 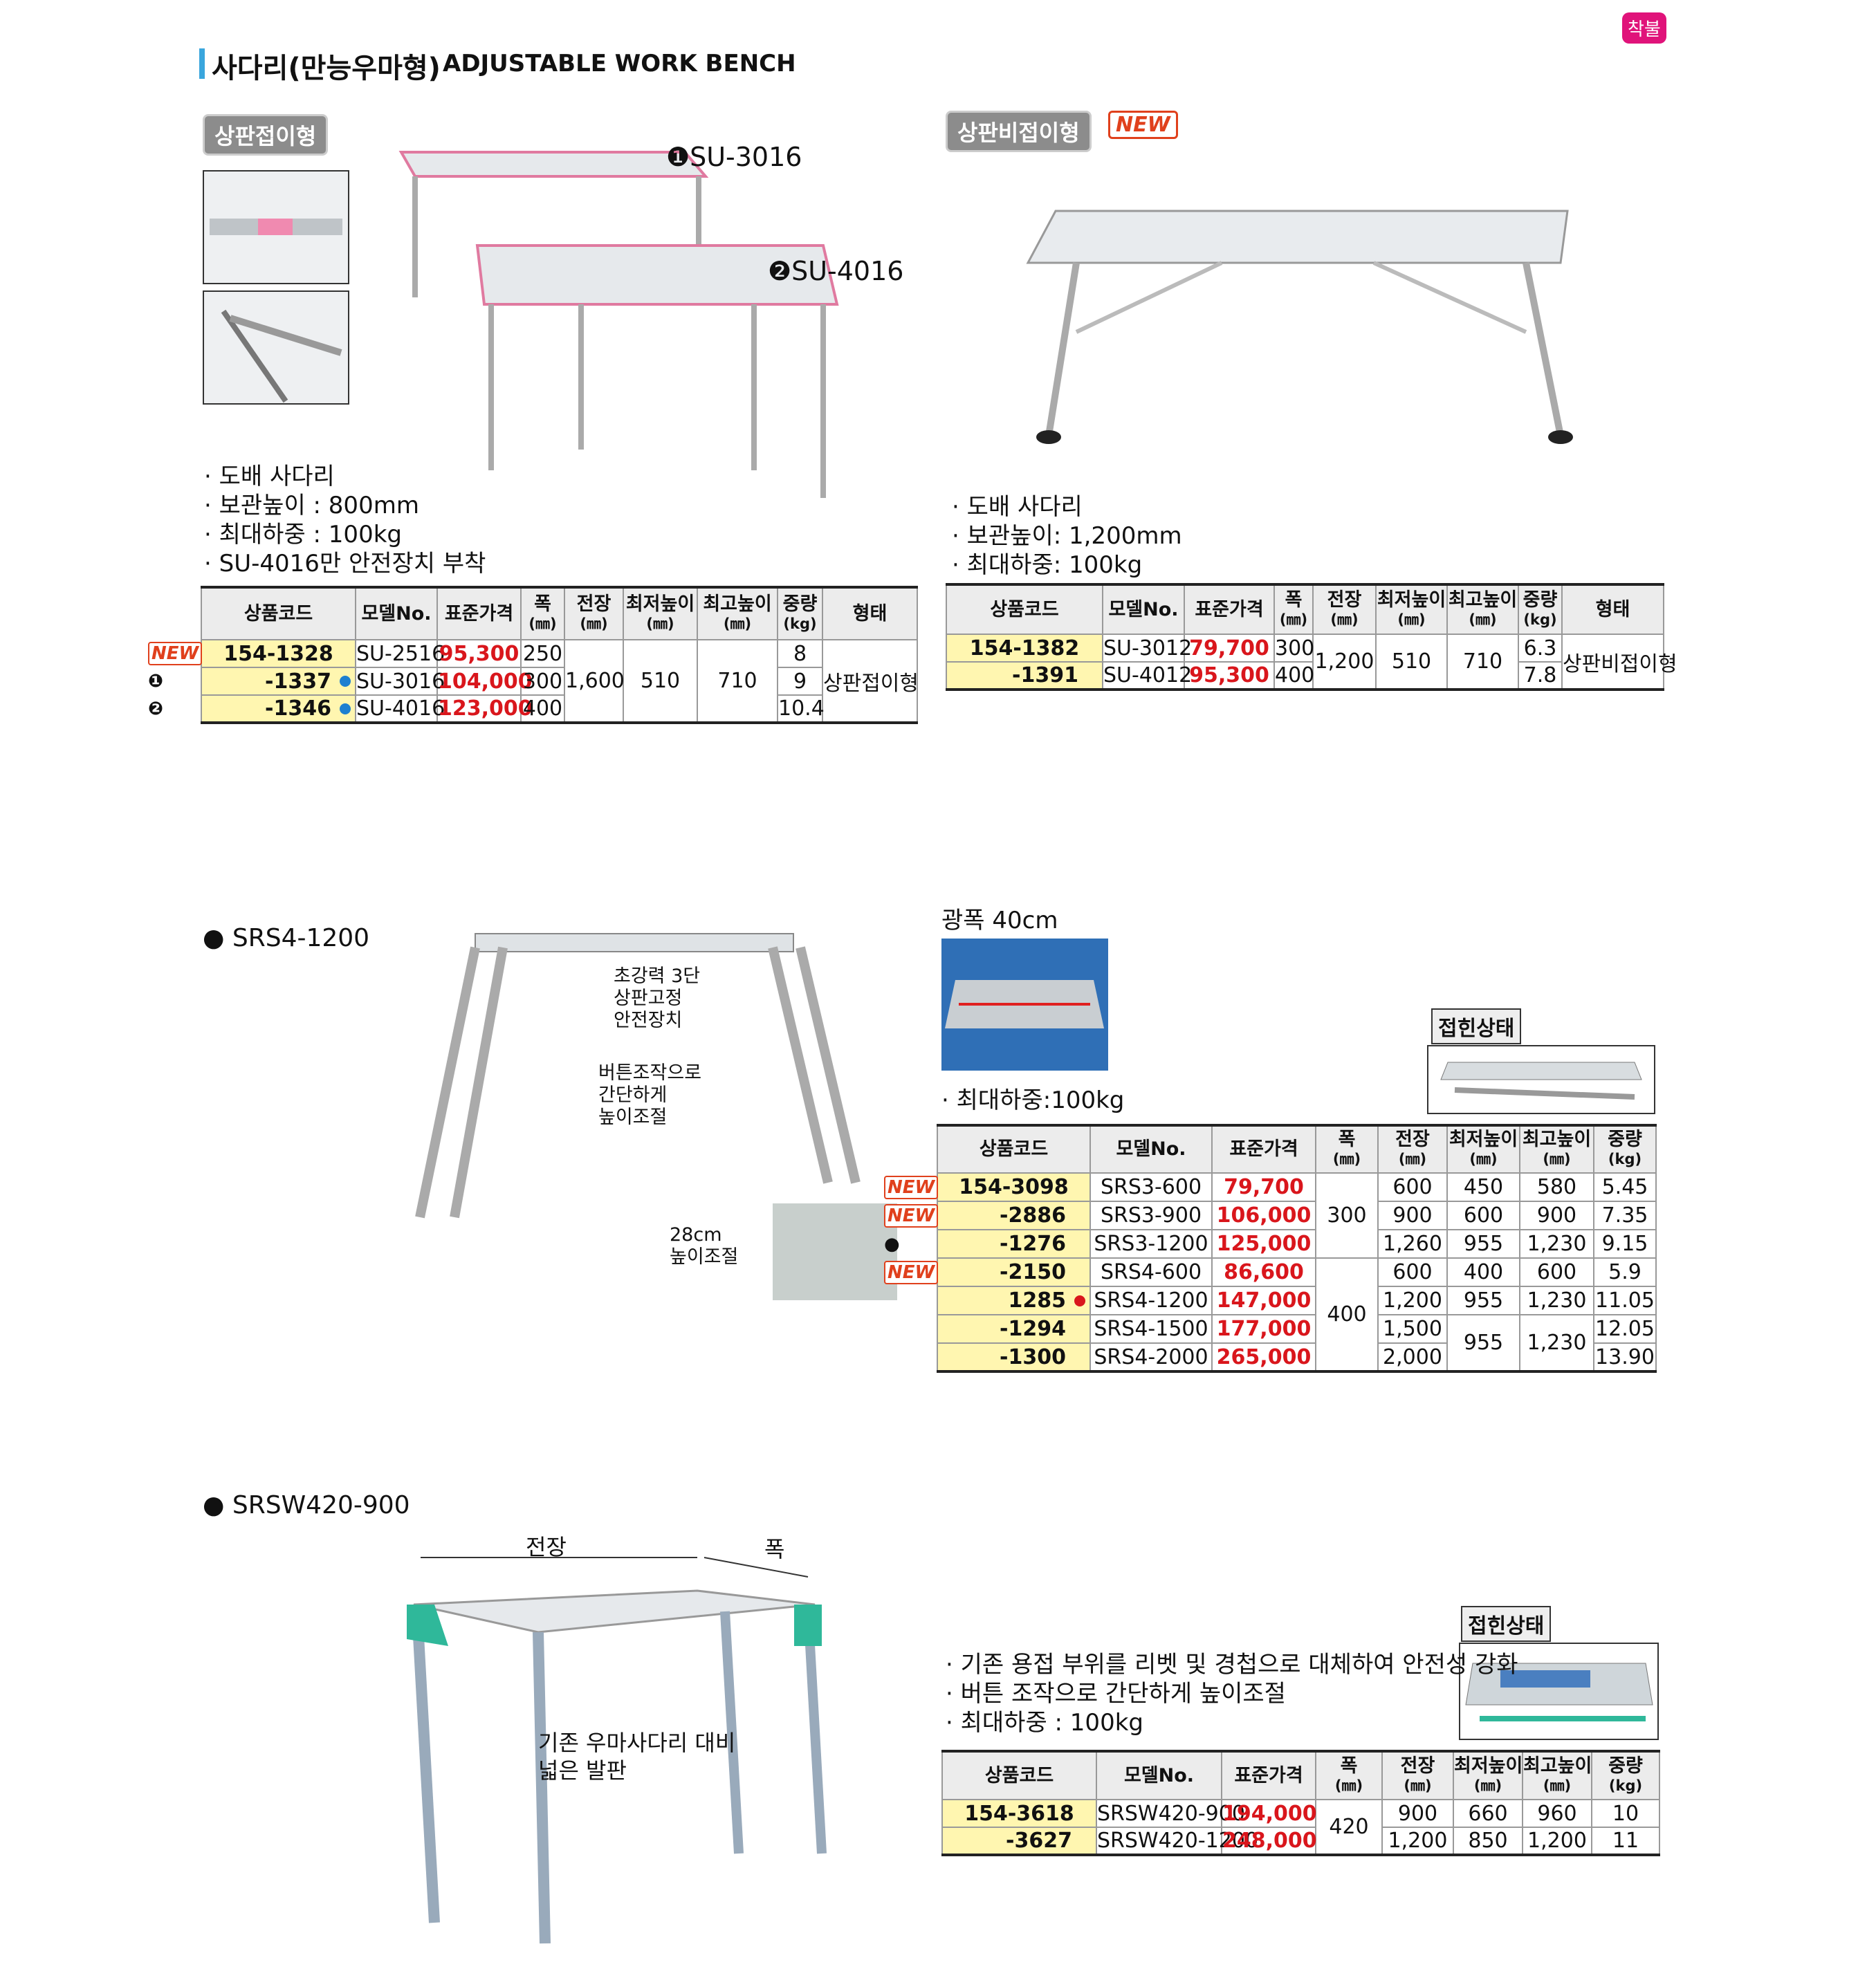 I want to click on section-label: 상판접이형, so click(x=266, y=135).